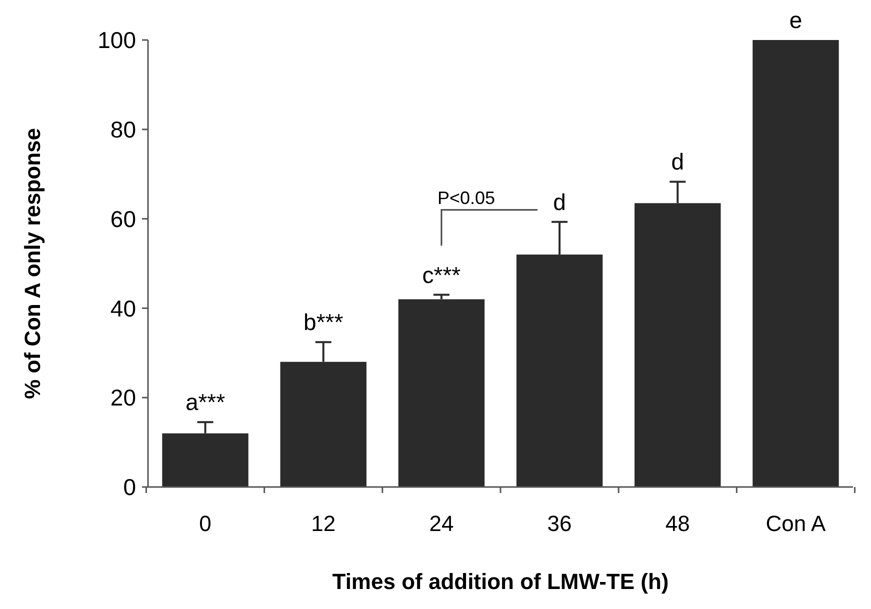 The width and height of the screenshot is (871, 609). Describe the element at coordinates (500, 581) in the screenshot. I see `x-axis-title: Times of addition of LMW-TE (h)` at that location.